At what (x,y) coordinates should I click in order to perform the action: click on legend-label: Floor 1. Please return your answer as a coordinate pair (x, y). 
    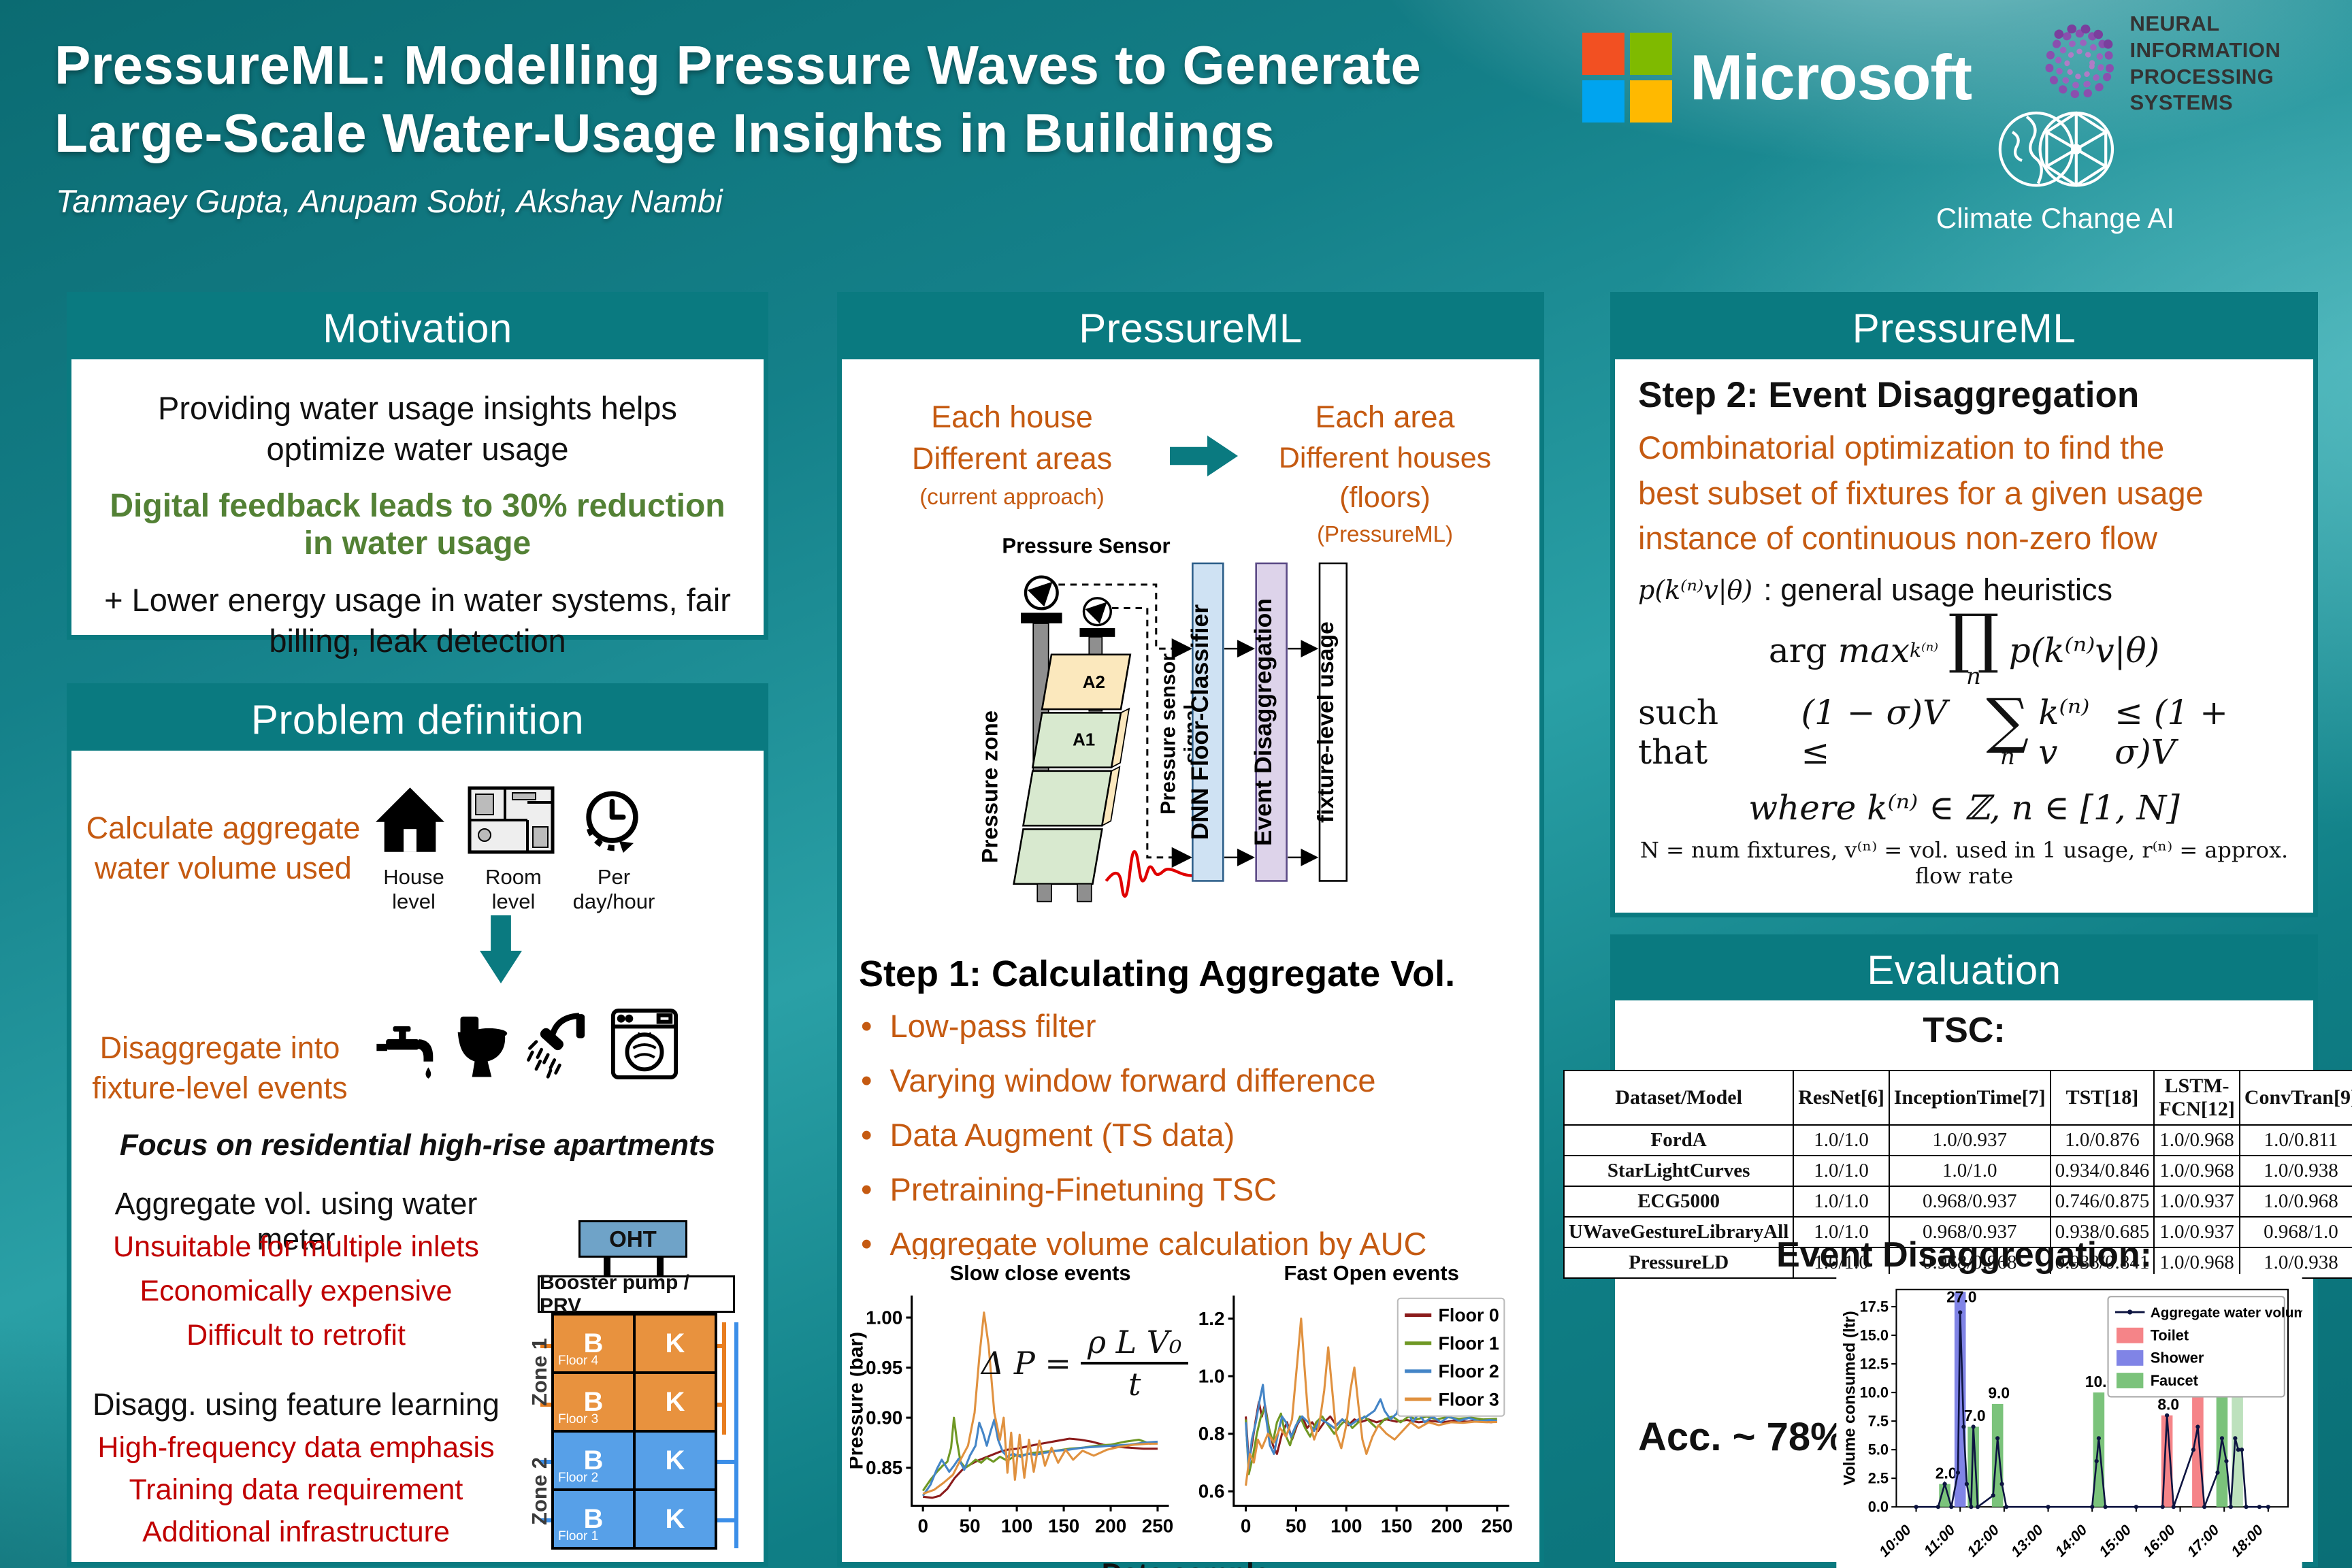
    Looking at the image, I should click on (1469, 1344).